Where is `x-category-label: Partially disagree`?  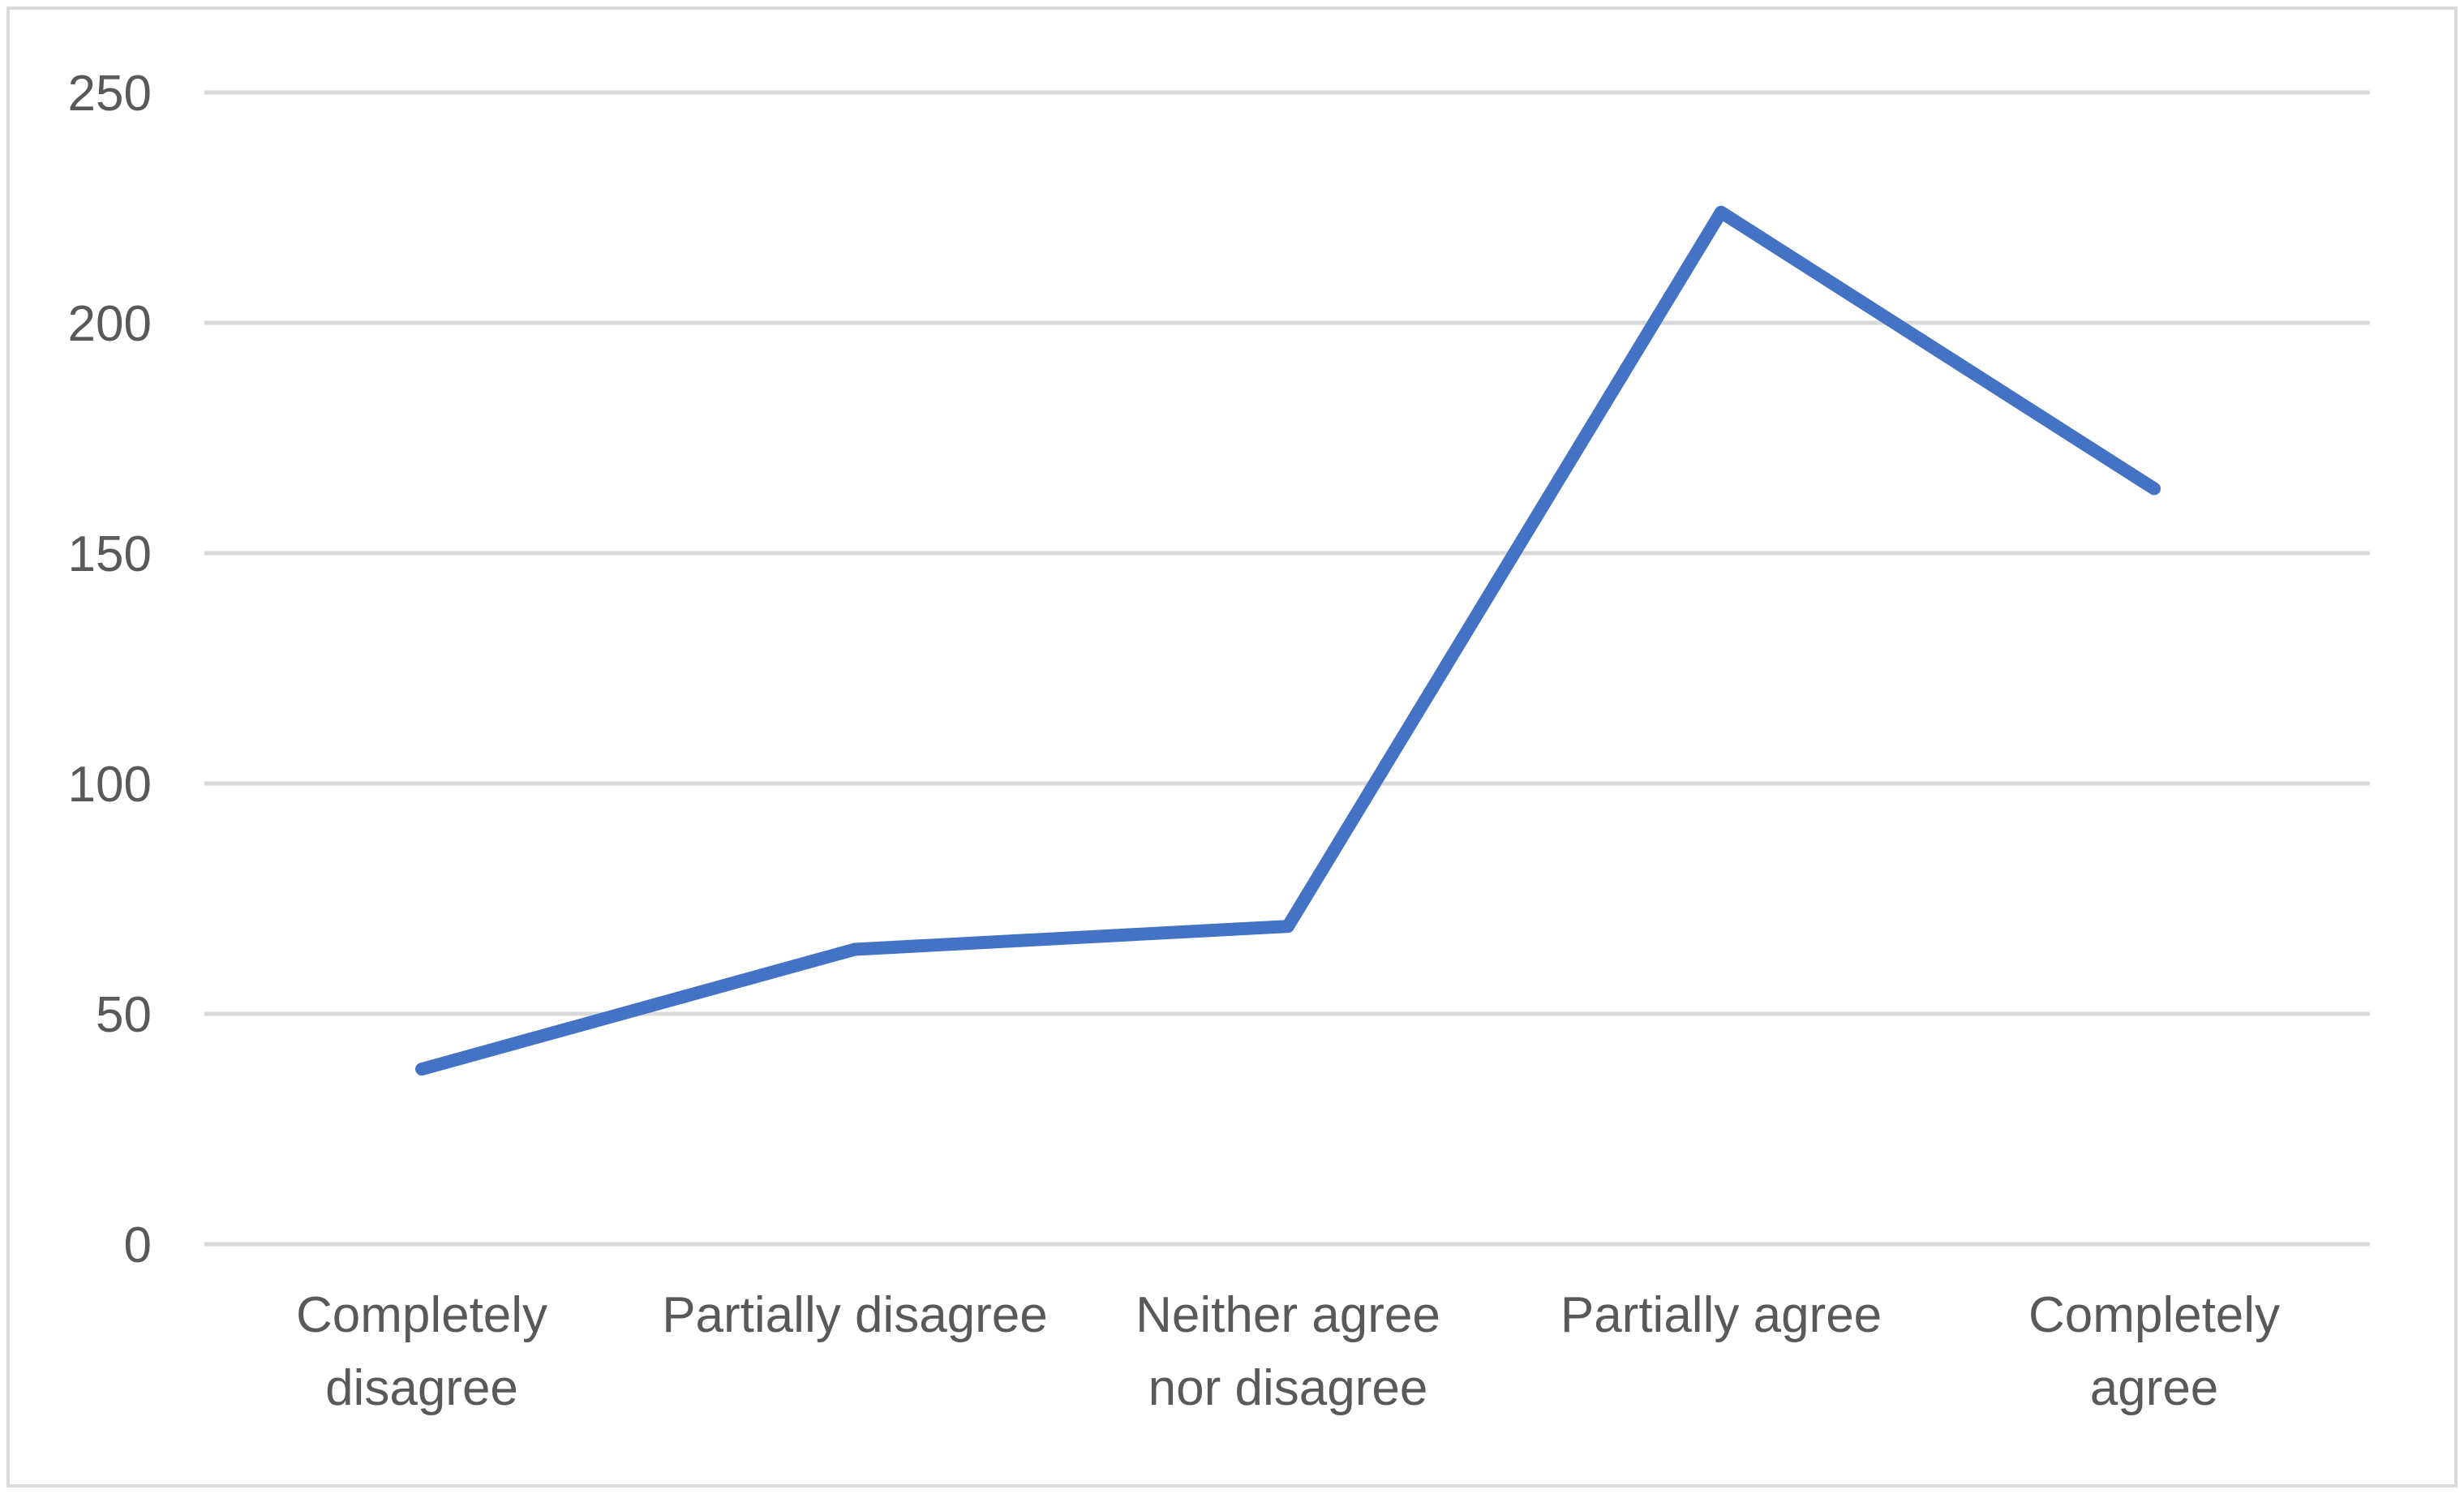 x-category-label: Partially disagree is located at coordinates (855, 1315).